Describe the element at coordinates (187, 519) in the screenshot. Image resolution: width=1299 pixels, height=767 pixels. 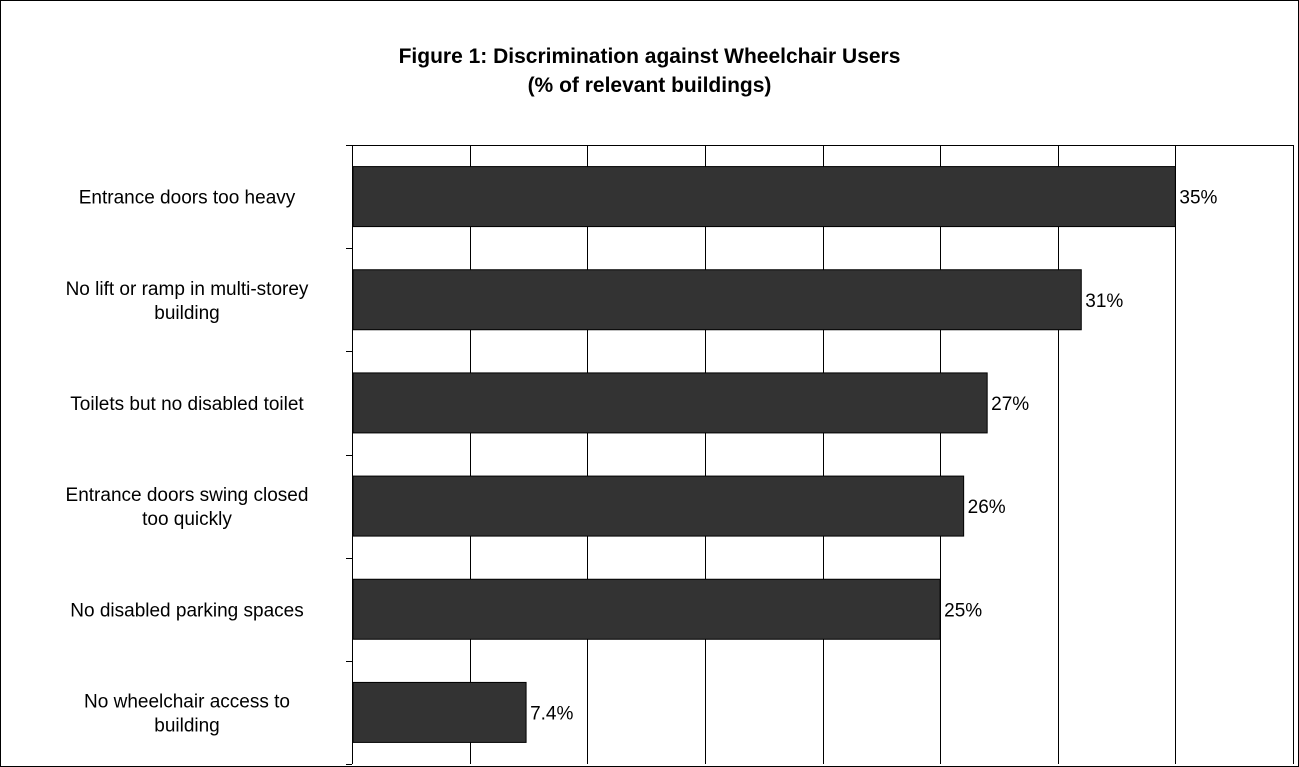
I see `category-label-line: too quickly` at that location.